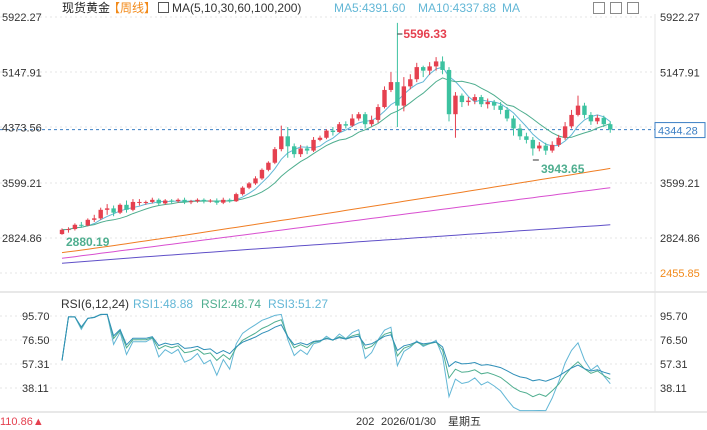 The height and width of the screenshot is (430, 707). Describe the element at coordinates (511, 8) in the screenshot. I see `ma-more-readout: MA` at that location.